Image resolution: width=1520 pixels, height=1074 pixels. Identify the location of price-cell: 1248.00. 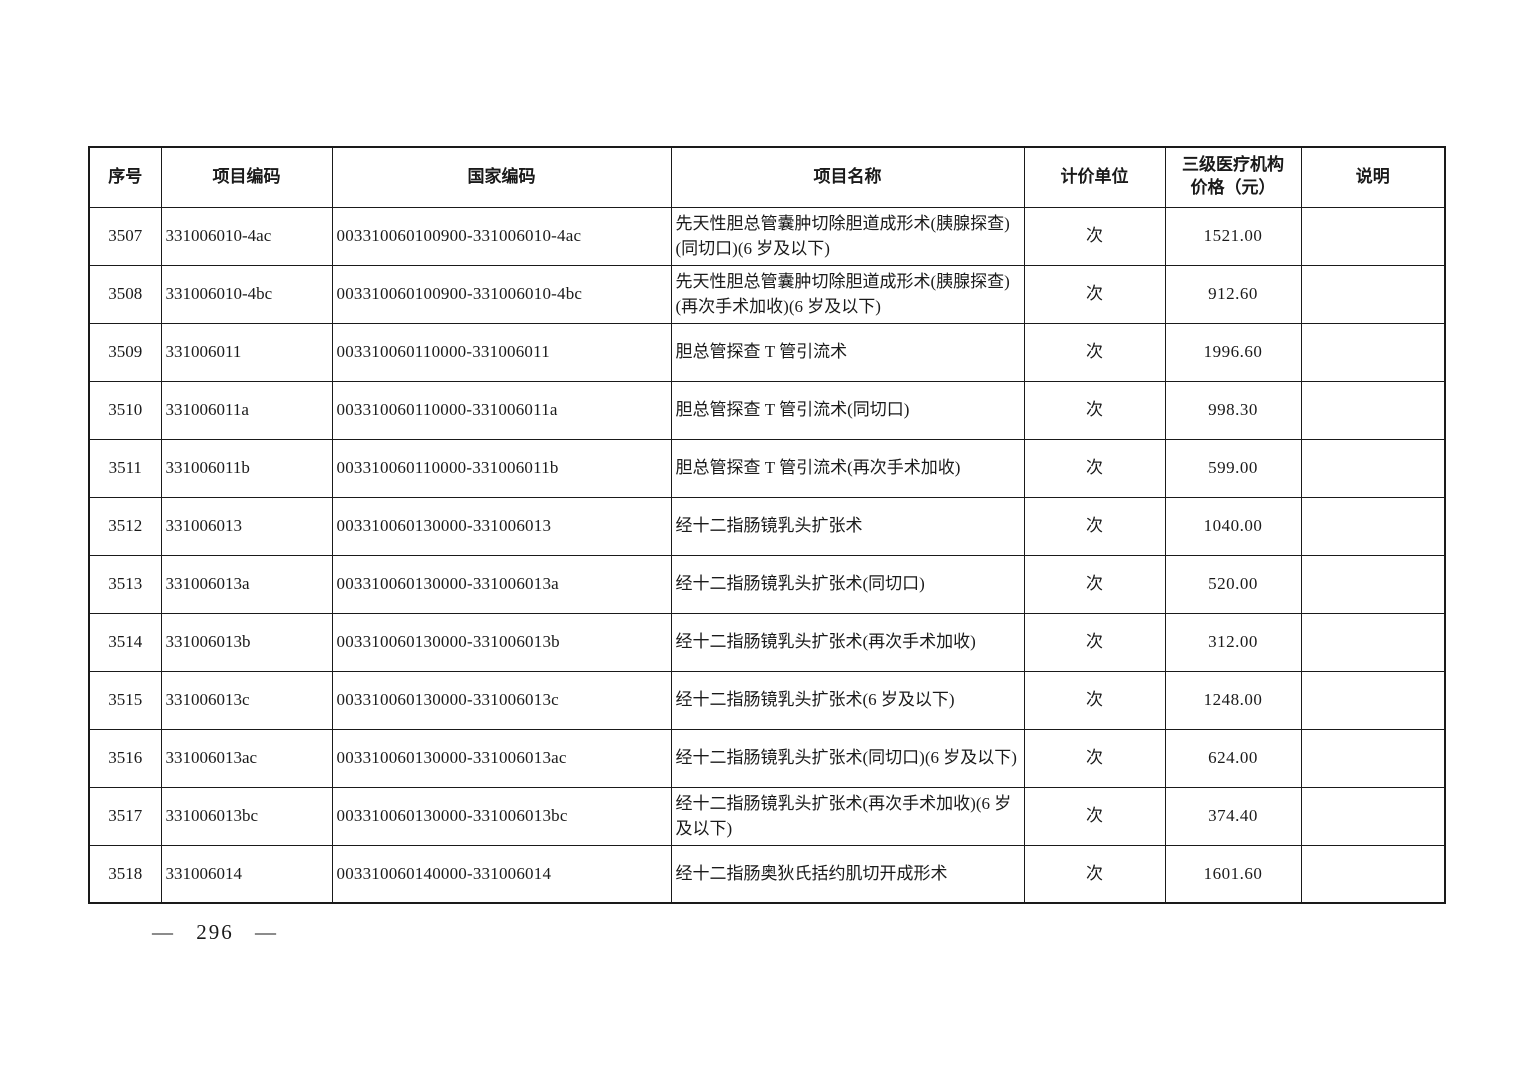
(1233, 700).